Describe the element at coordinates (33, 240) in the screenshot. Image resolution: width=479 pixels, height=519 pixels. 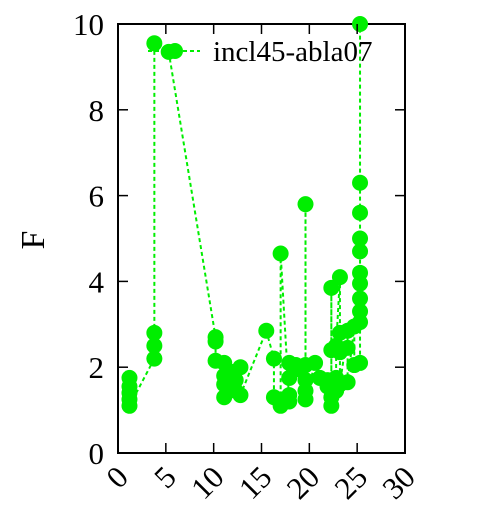
I see `y-axis-title: F` at that location.